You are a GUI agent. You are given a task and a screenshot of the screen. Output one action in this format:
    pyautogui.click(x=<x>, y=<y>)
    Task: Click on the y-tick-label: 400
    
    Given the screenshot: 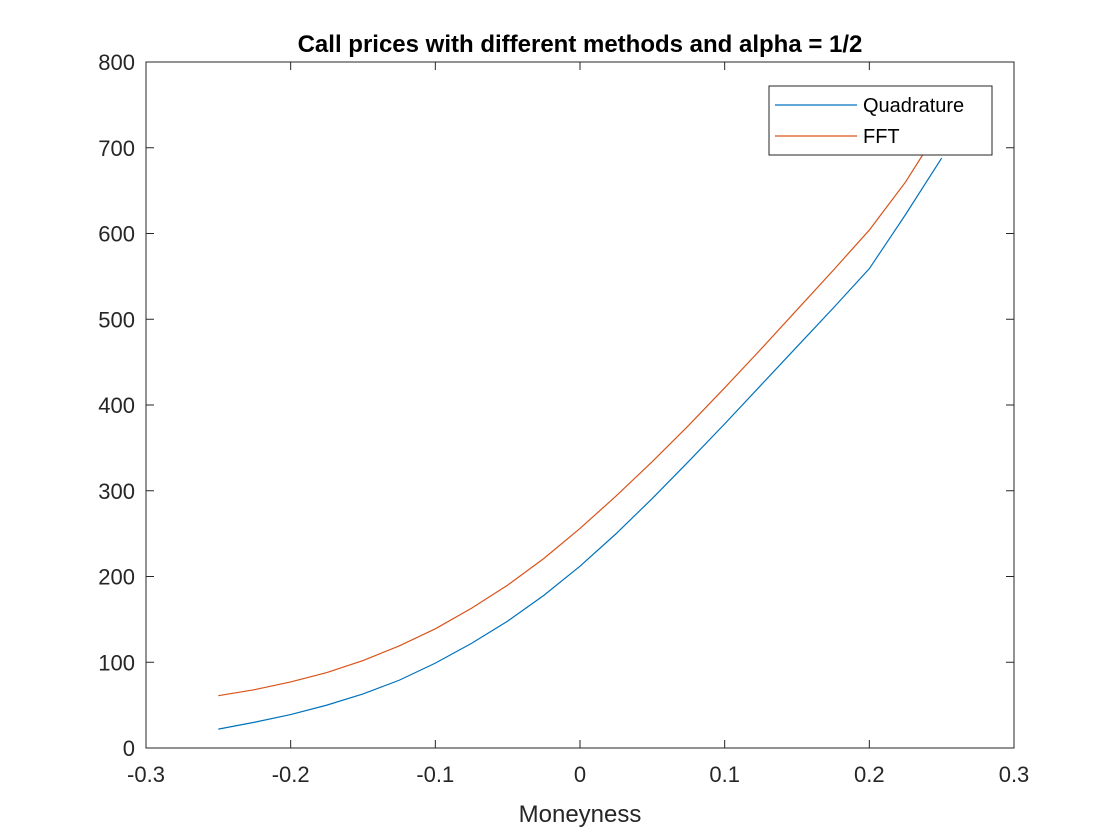 What is the action you would take?
    pyautogui.click(x=116, y=405)
    